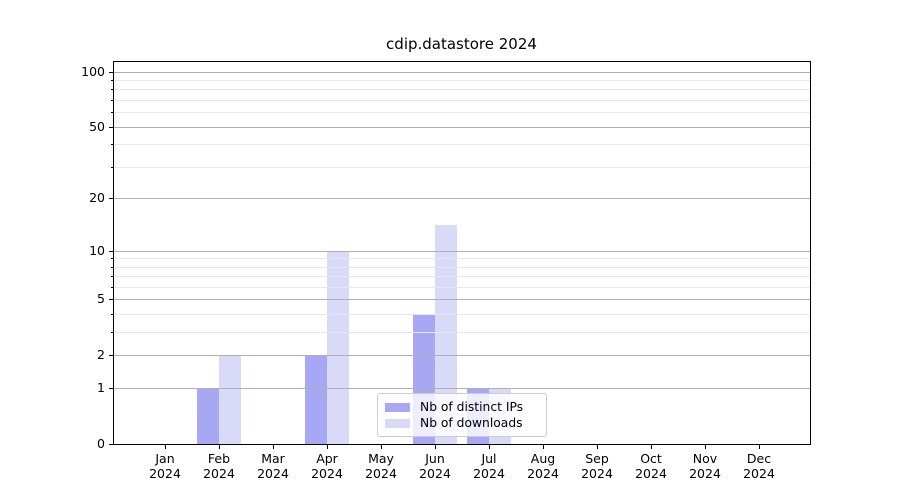 Image resolution: width=900 pixels, height=500 pixels. I want to click on y-axis-tick-label: 100, so click(93, 71).